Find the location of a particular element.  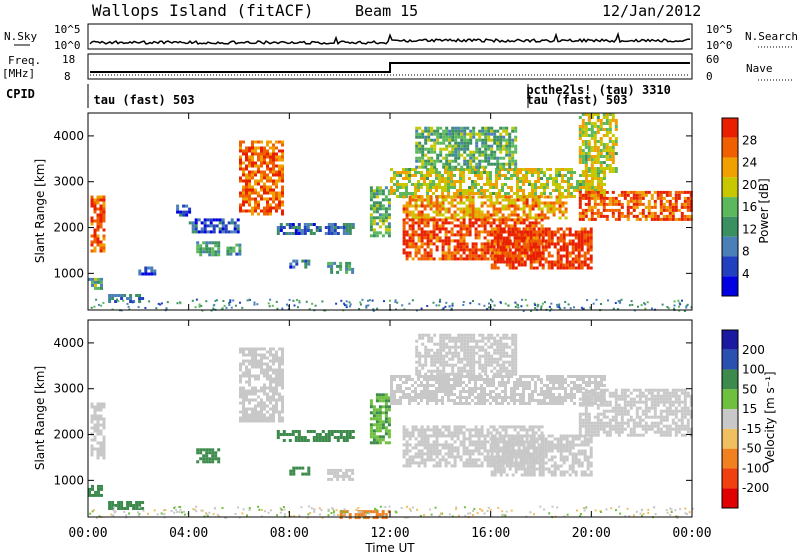

colorbar-segment is located at coordinates (730, 226).